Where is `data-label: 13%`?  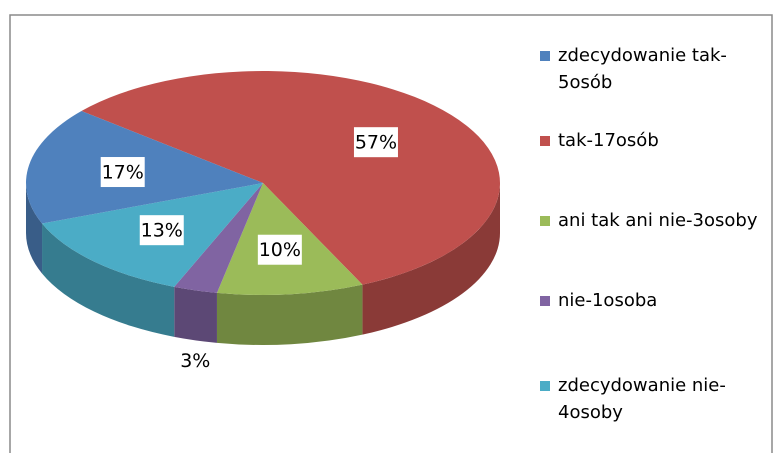 data-label: 13% is located at coordinates (162, 231).